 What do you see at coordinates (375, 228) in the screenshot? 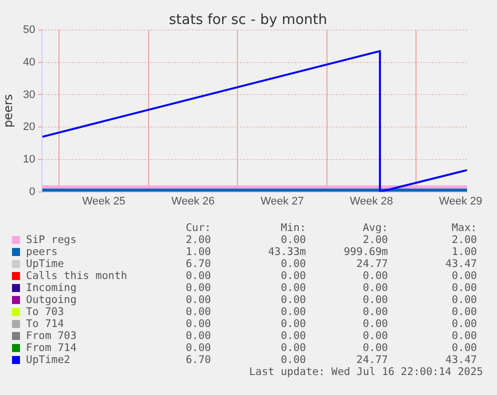
I see `text: Avg:` at bounding box center [375, 228].